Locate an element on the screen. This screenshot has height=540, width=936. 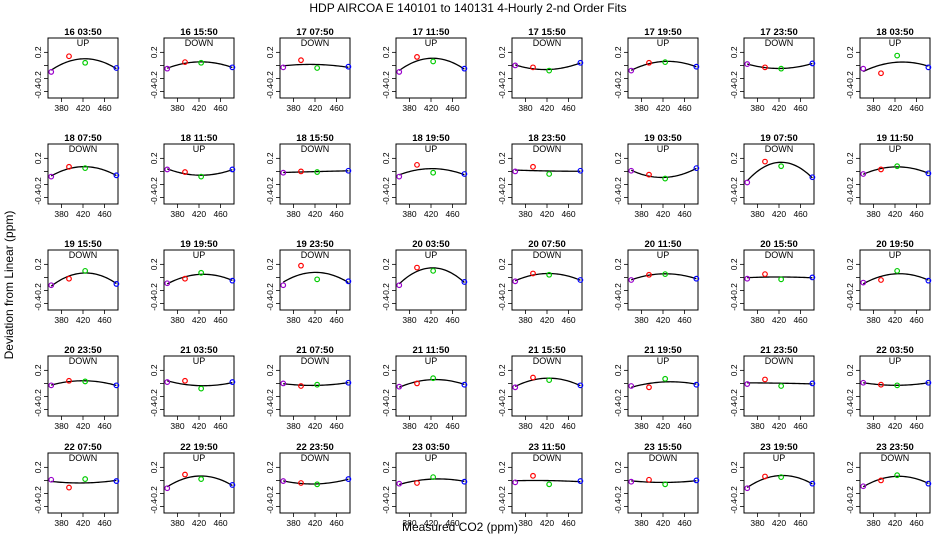
panel-title: 23 15:50 is located at coordinates (663, 447).